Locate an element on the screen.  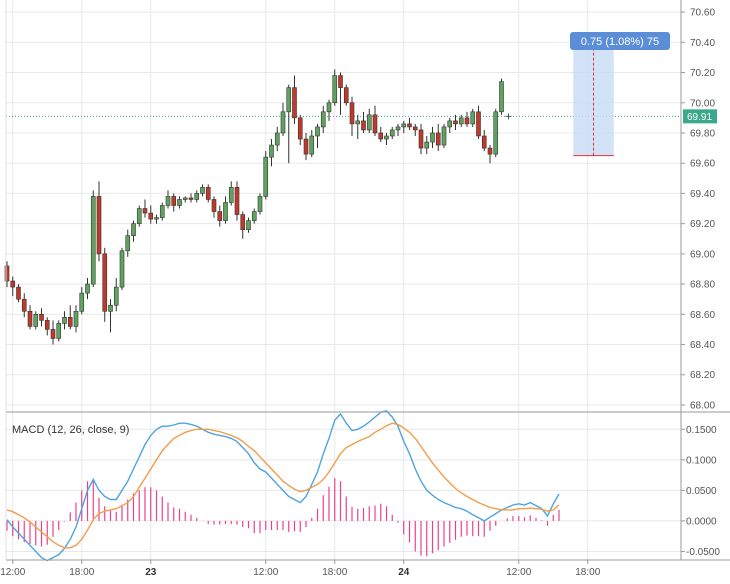
measure-tool: 0.75 (1.08%) 75 is located at coordinates (588, 94).